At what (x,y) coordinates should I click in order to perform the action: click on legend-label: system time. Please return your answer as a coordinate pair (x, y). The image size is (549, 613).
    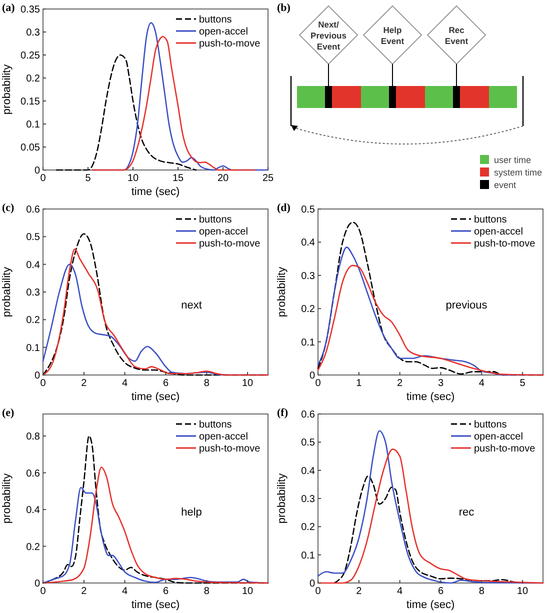
    Looking at the image, I should click on (518, 173).